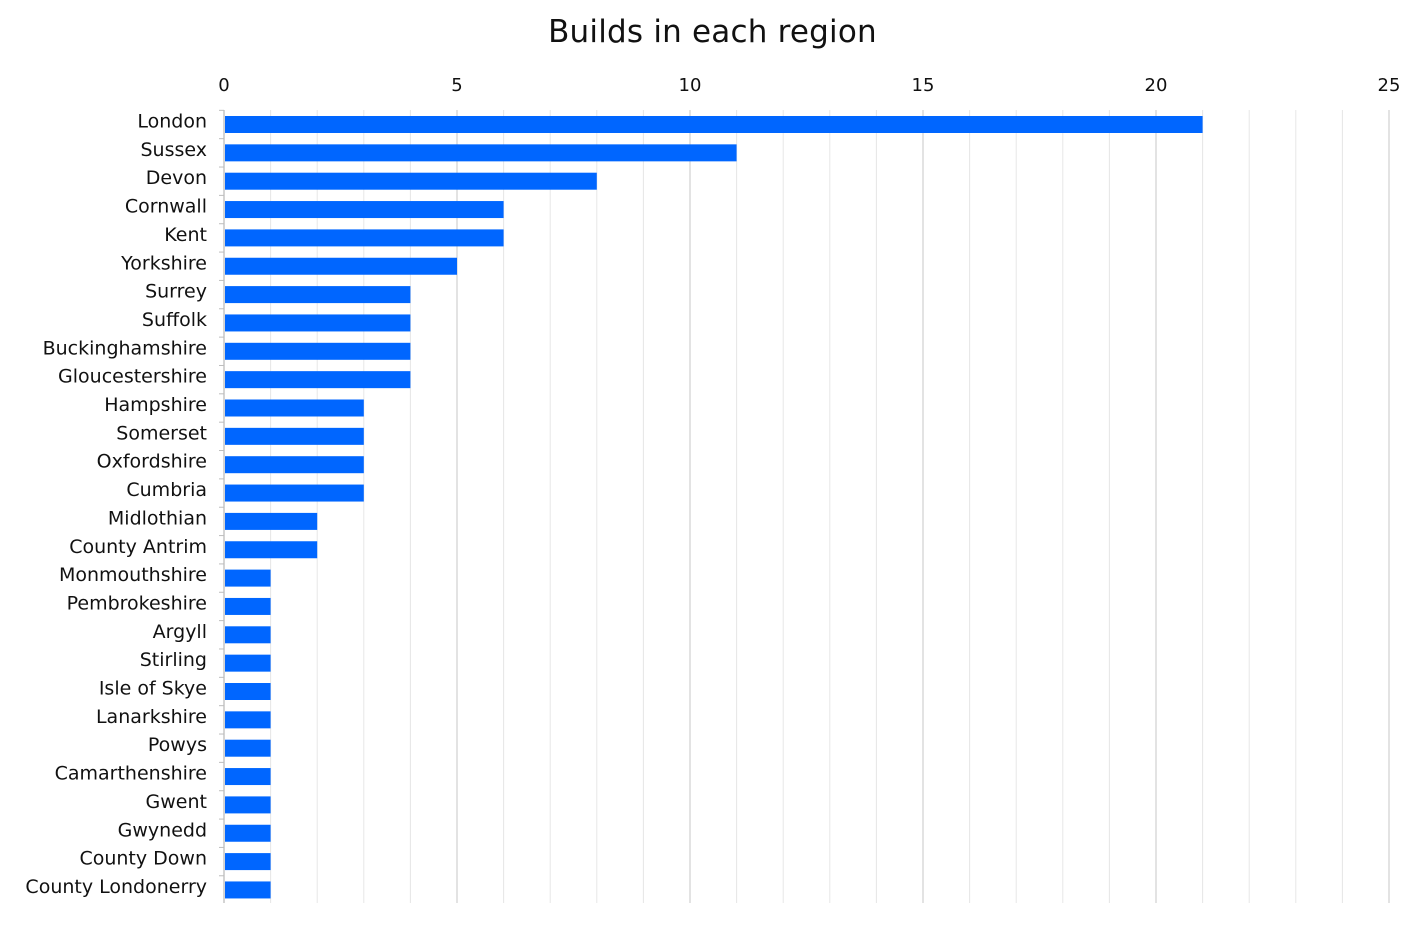  What do you see at coordinates (248, 691) in the screenshot?
I see `bar-isle-of-skye` at bounding box center [248, 691].